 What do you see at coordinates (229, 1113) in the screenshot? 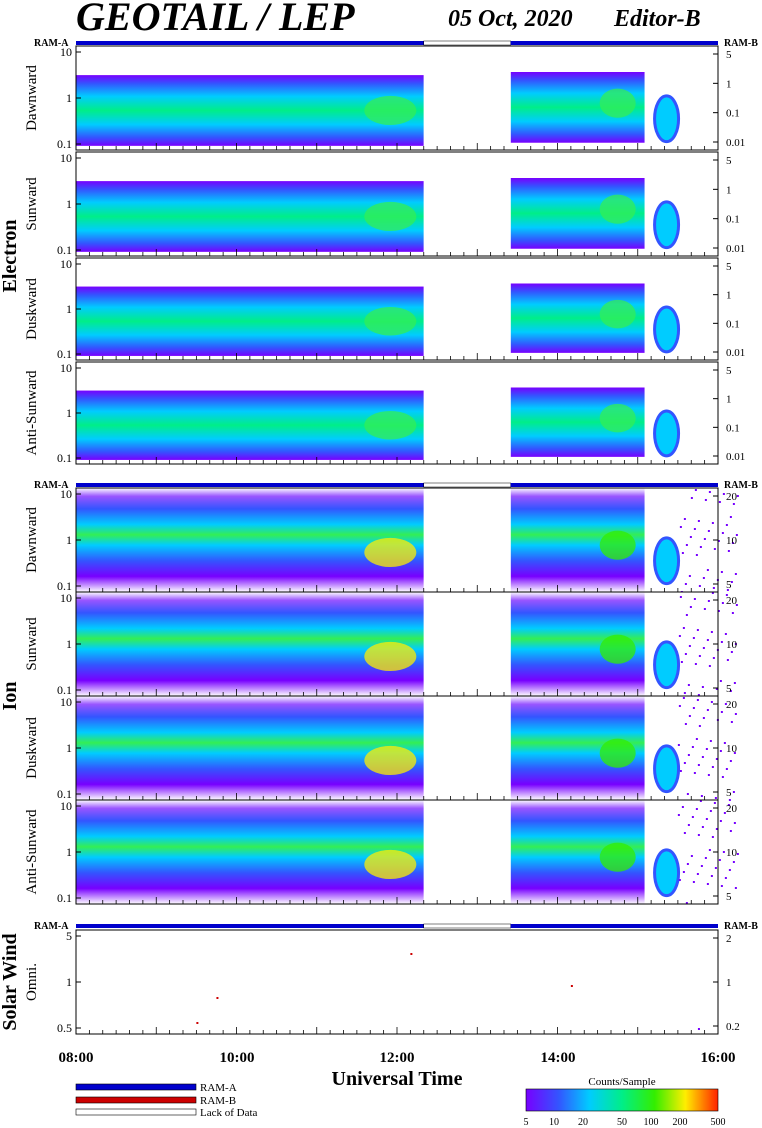
I see `legend-label-lack: Lack of Data` at bounding box center [229, 1113].